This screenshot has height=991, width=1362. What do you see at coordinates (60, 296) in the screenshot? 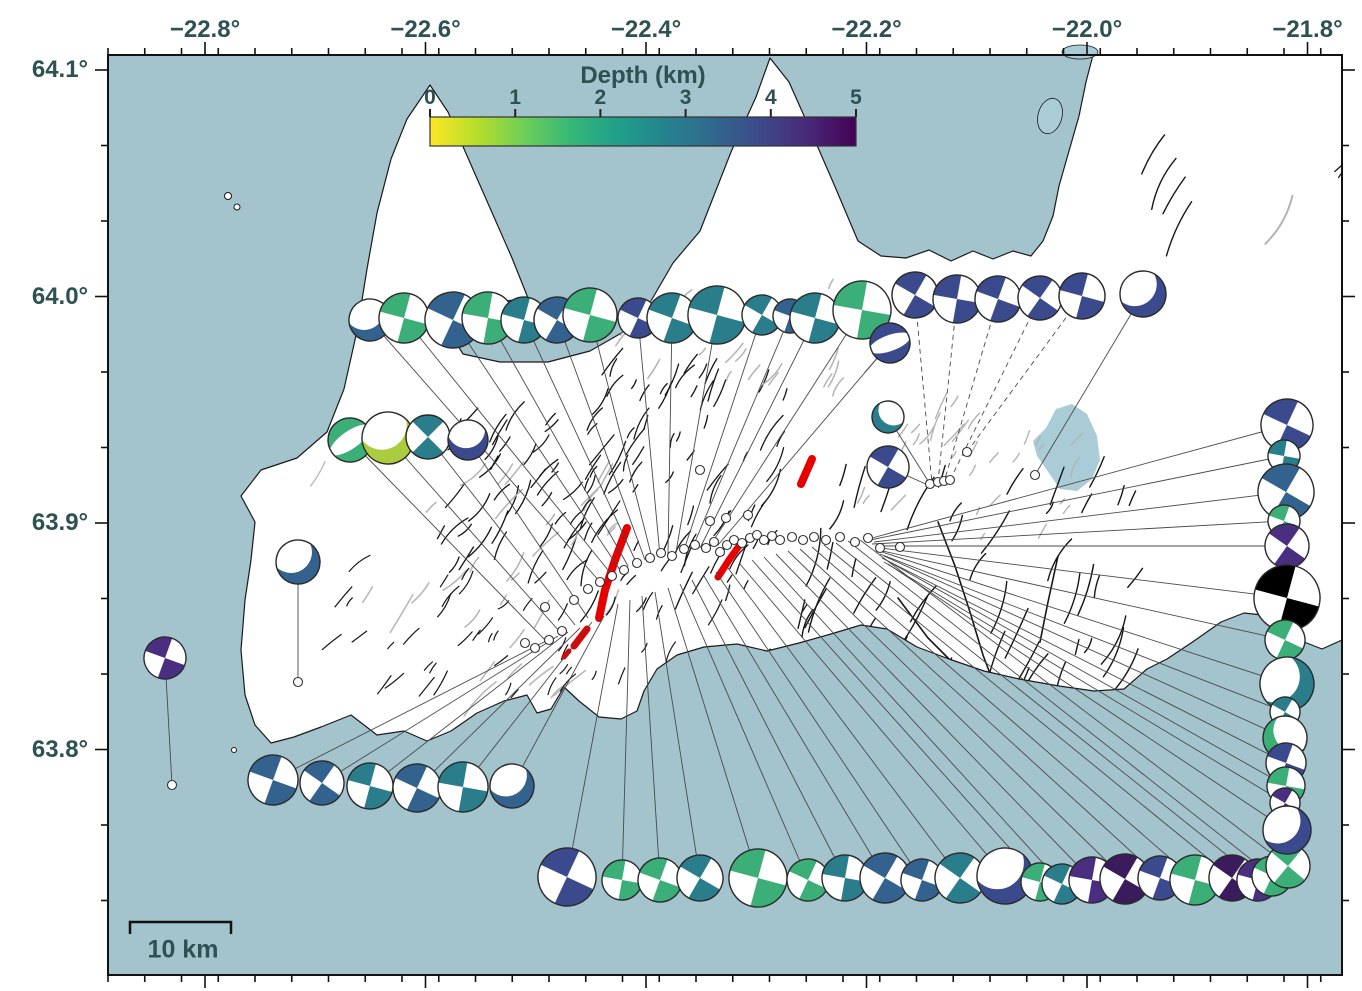
I see `latitude-axis-label: 64.0°` at bounding box center [60, 296].